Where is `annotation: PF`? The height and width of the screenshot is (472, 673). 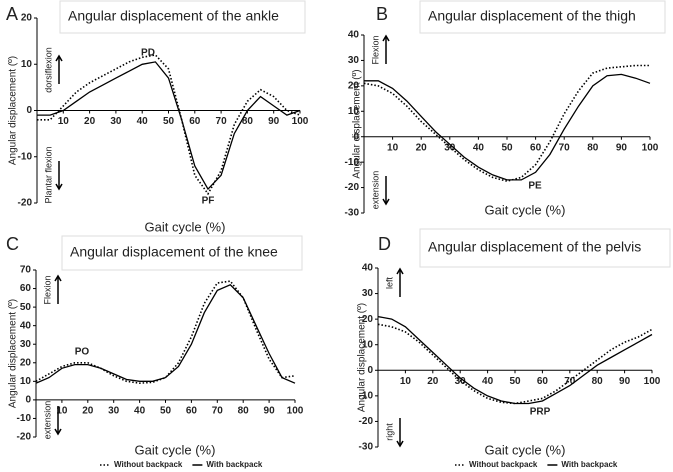 annotation: PF is located at coordinates (208, 201).